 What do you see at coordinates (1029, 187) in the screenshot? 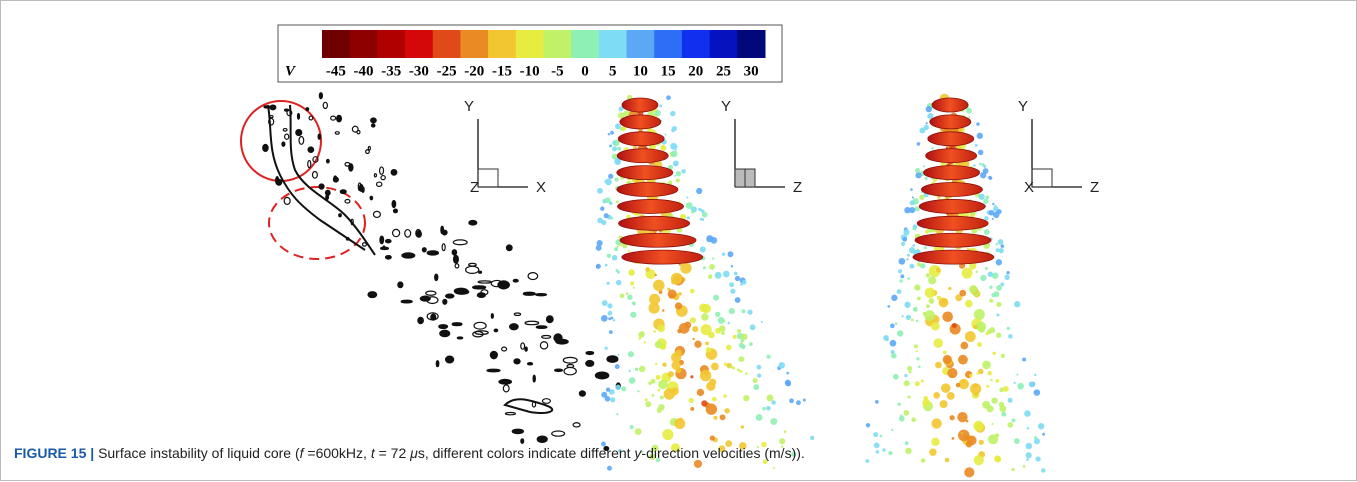
I see `axis-label: X` at bounding box center [1029, 187].